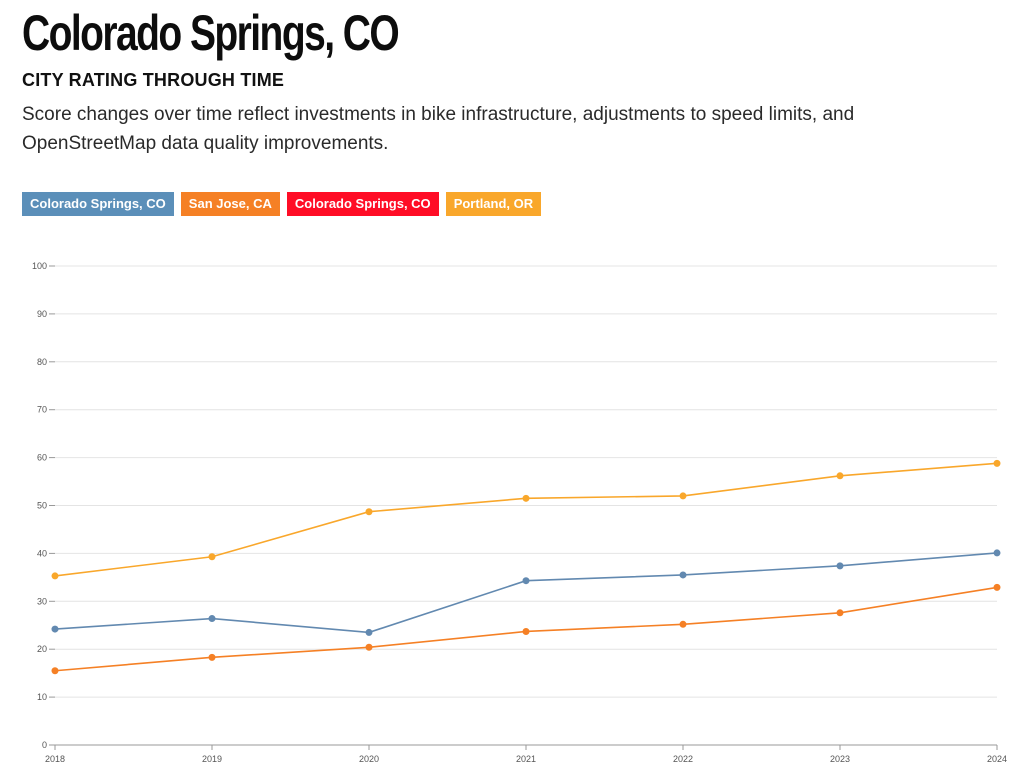  I want to click on data-point-san-jose-ca-2018, so click(55, 671).